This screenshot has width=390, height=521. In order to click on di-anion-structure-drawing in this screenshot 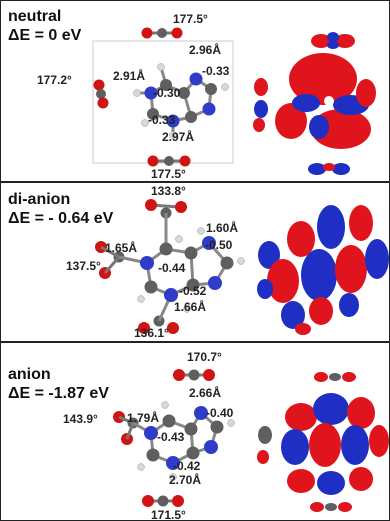, I will do `click(170, 266)`.